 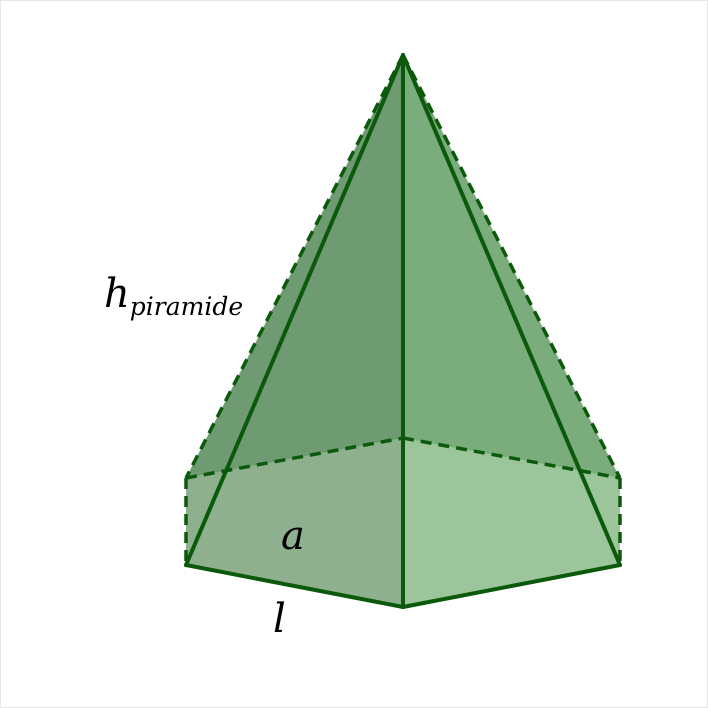 I want to click on label-apothem: a, so click(x=293, y=536).